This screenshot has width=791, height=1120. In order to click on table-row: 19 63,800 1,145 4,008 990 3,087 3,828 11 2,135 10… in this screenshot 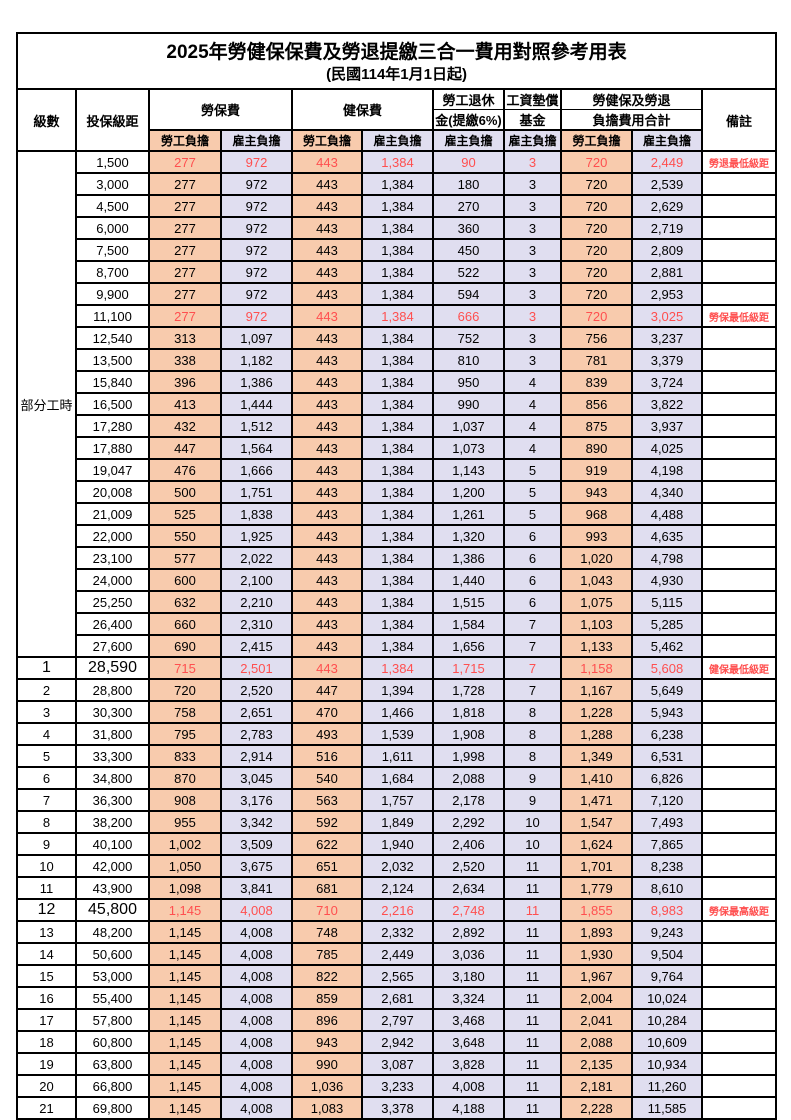, I will do `click(397, 1064)`.